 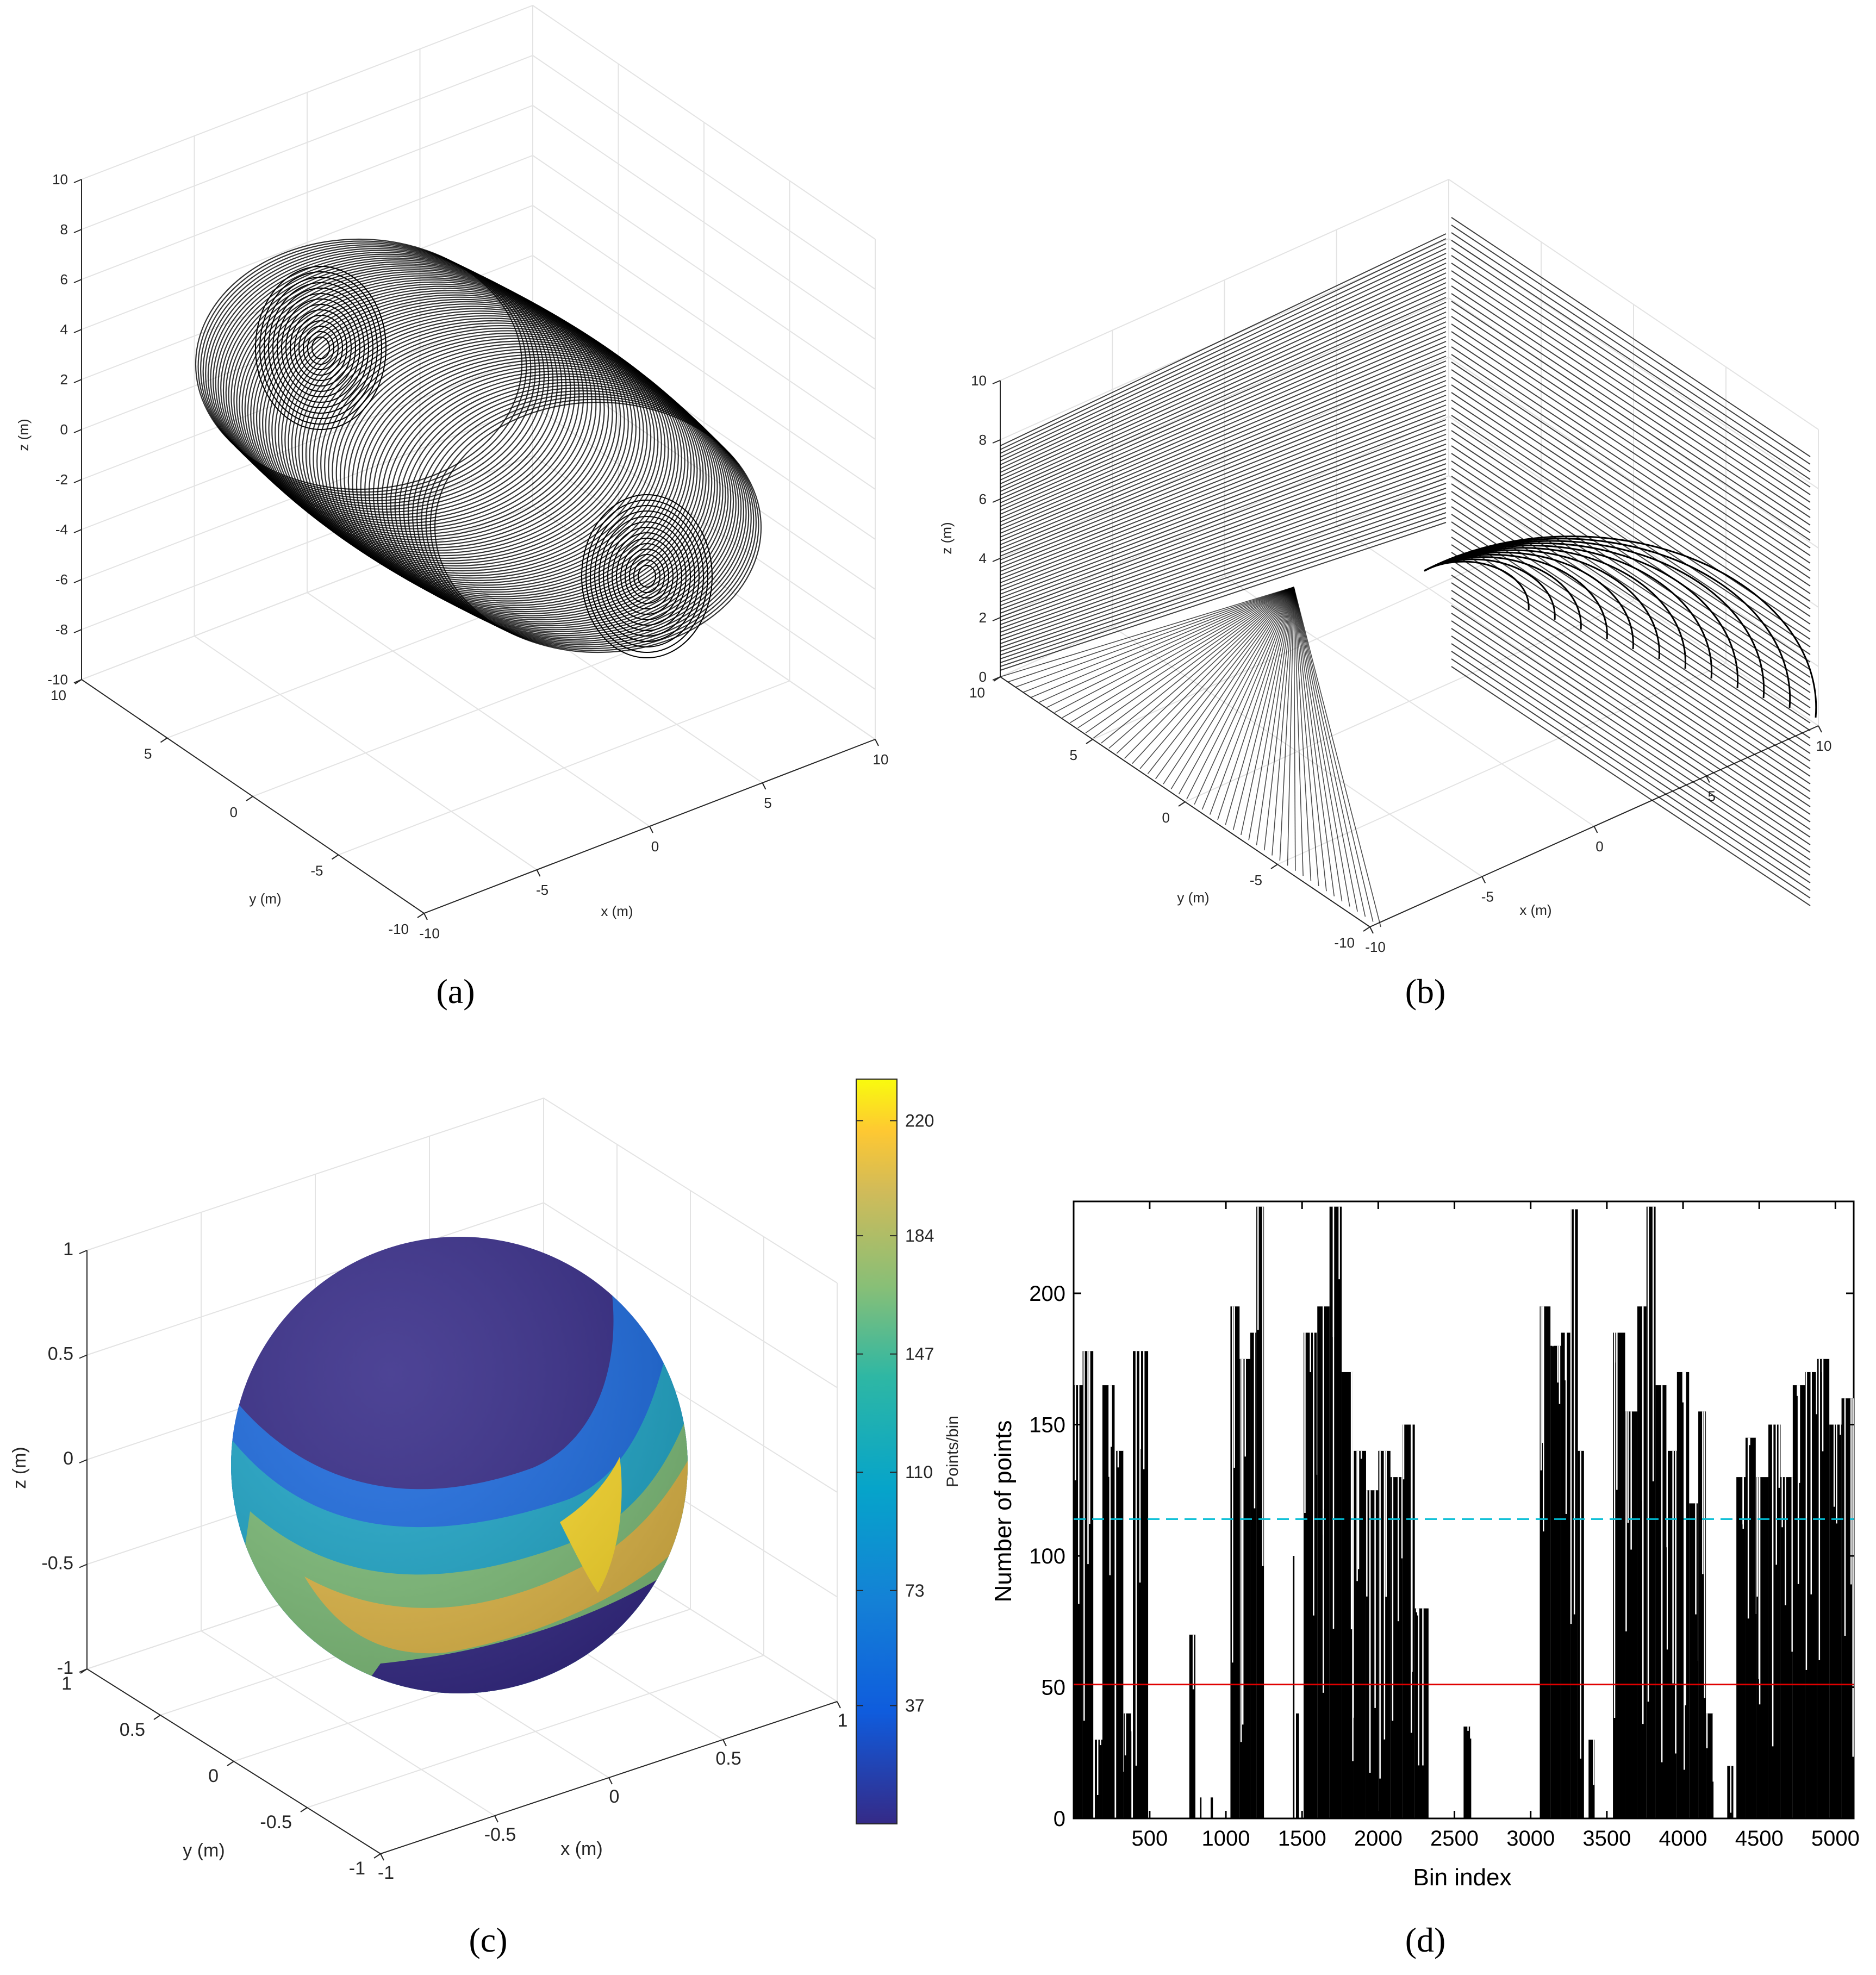 I want to click on panel-c-z-ticks: -1 -0.5 0 0.5 1, so click(x=64, y=1458).